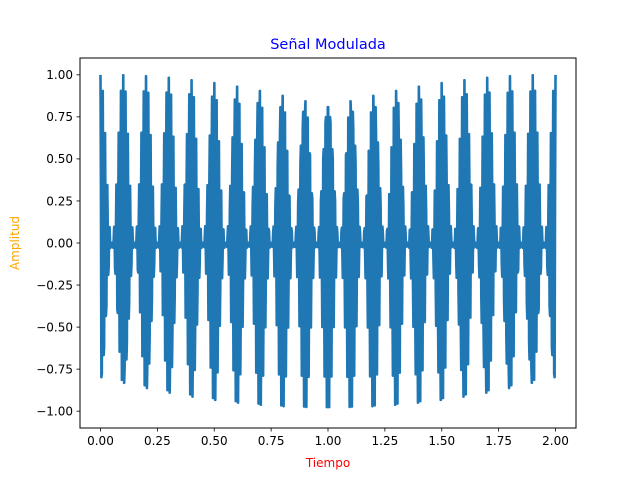 This screenshot has width=640, height=480. I want to click on x-tick-label: 2.00, so click(555, 441).